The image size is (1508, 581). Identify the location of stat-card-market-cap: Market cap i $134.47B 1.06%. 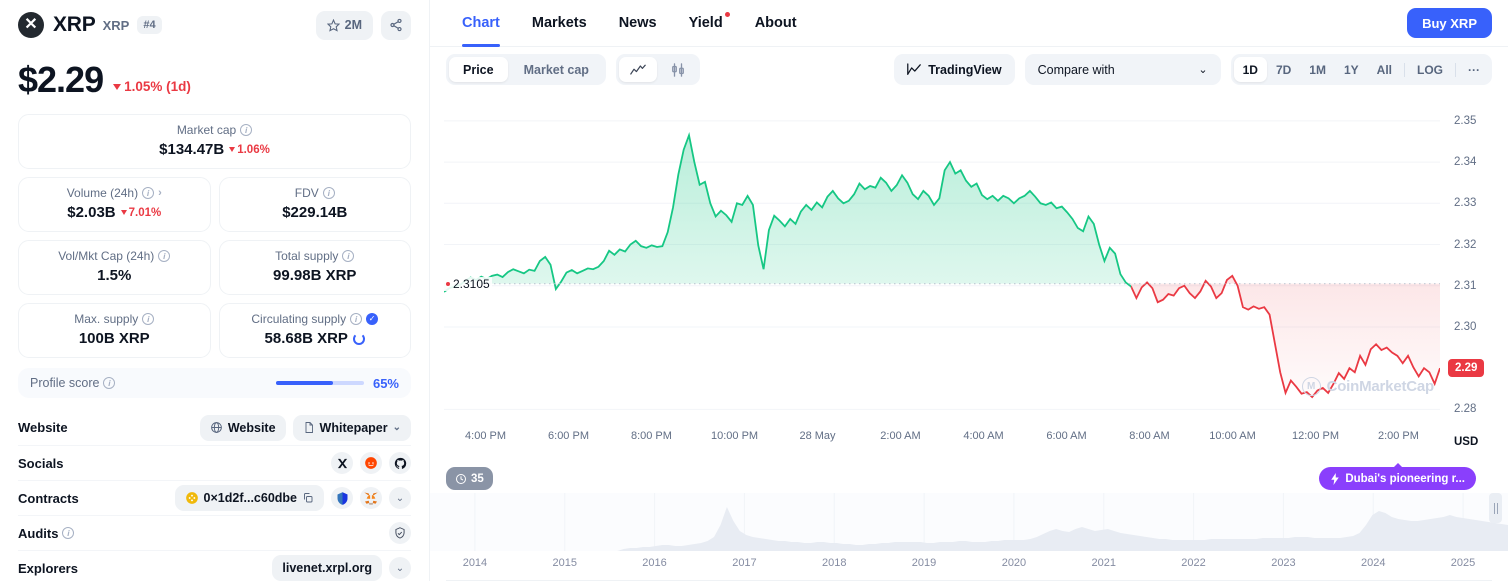
(214, 141).